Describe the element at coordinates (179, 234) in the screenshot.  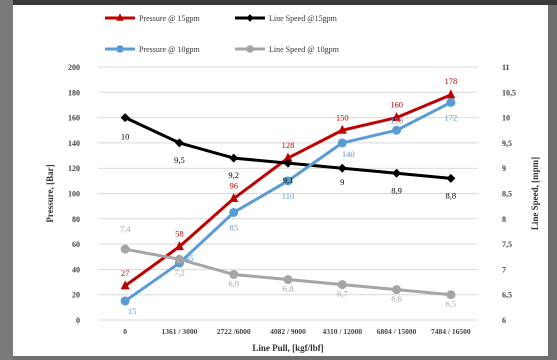
I see `data-label: 58` at that location.